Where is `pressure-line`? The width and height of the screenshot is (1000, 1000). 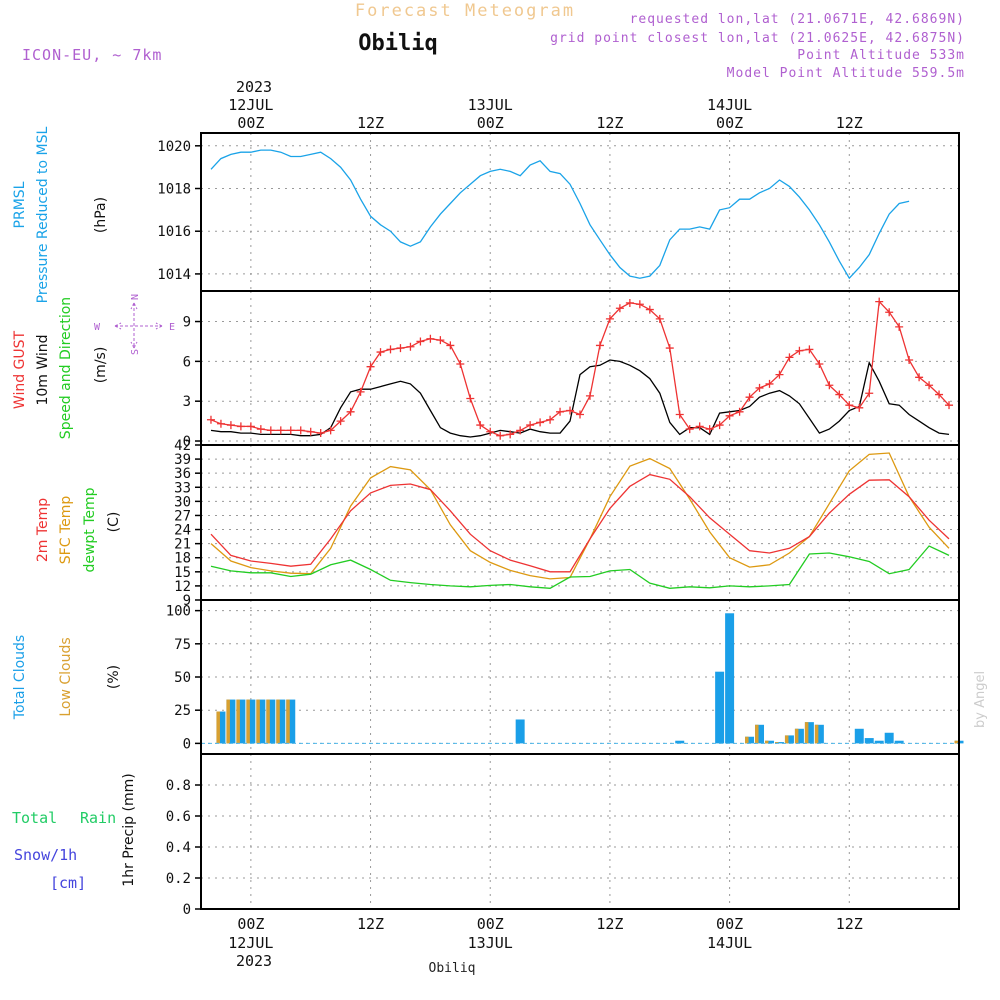 pressure-line is located at coordinates (560, 214).